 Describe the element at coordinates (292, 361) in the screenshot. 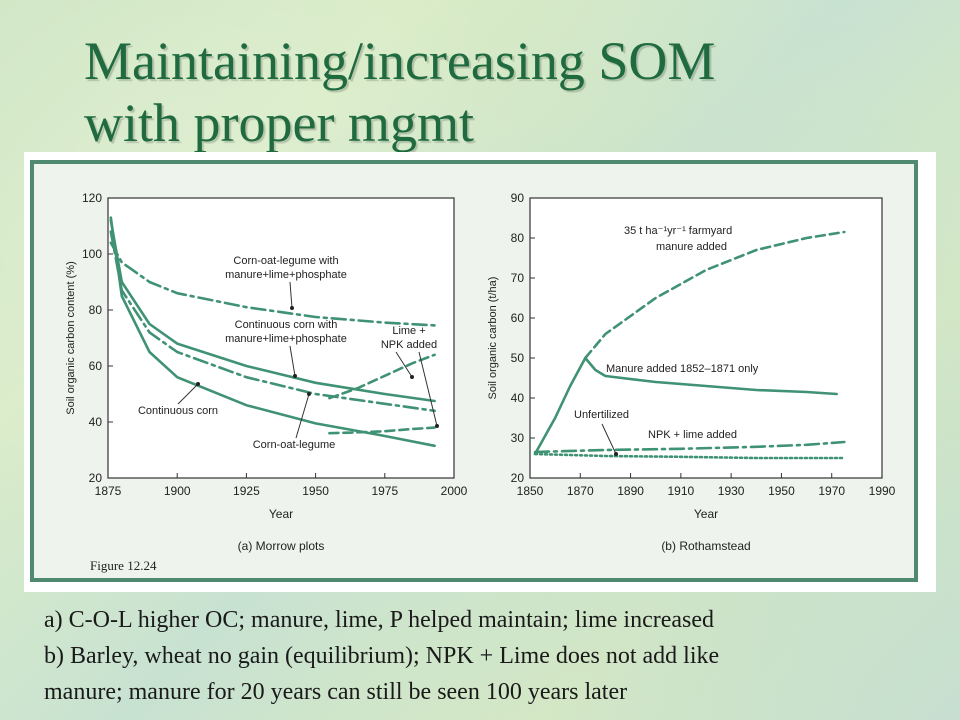

I see `annotation-cc-manure-leader` at that location.